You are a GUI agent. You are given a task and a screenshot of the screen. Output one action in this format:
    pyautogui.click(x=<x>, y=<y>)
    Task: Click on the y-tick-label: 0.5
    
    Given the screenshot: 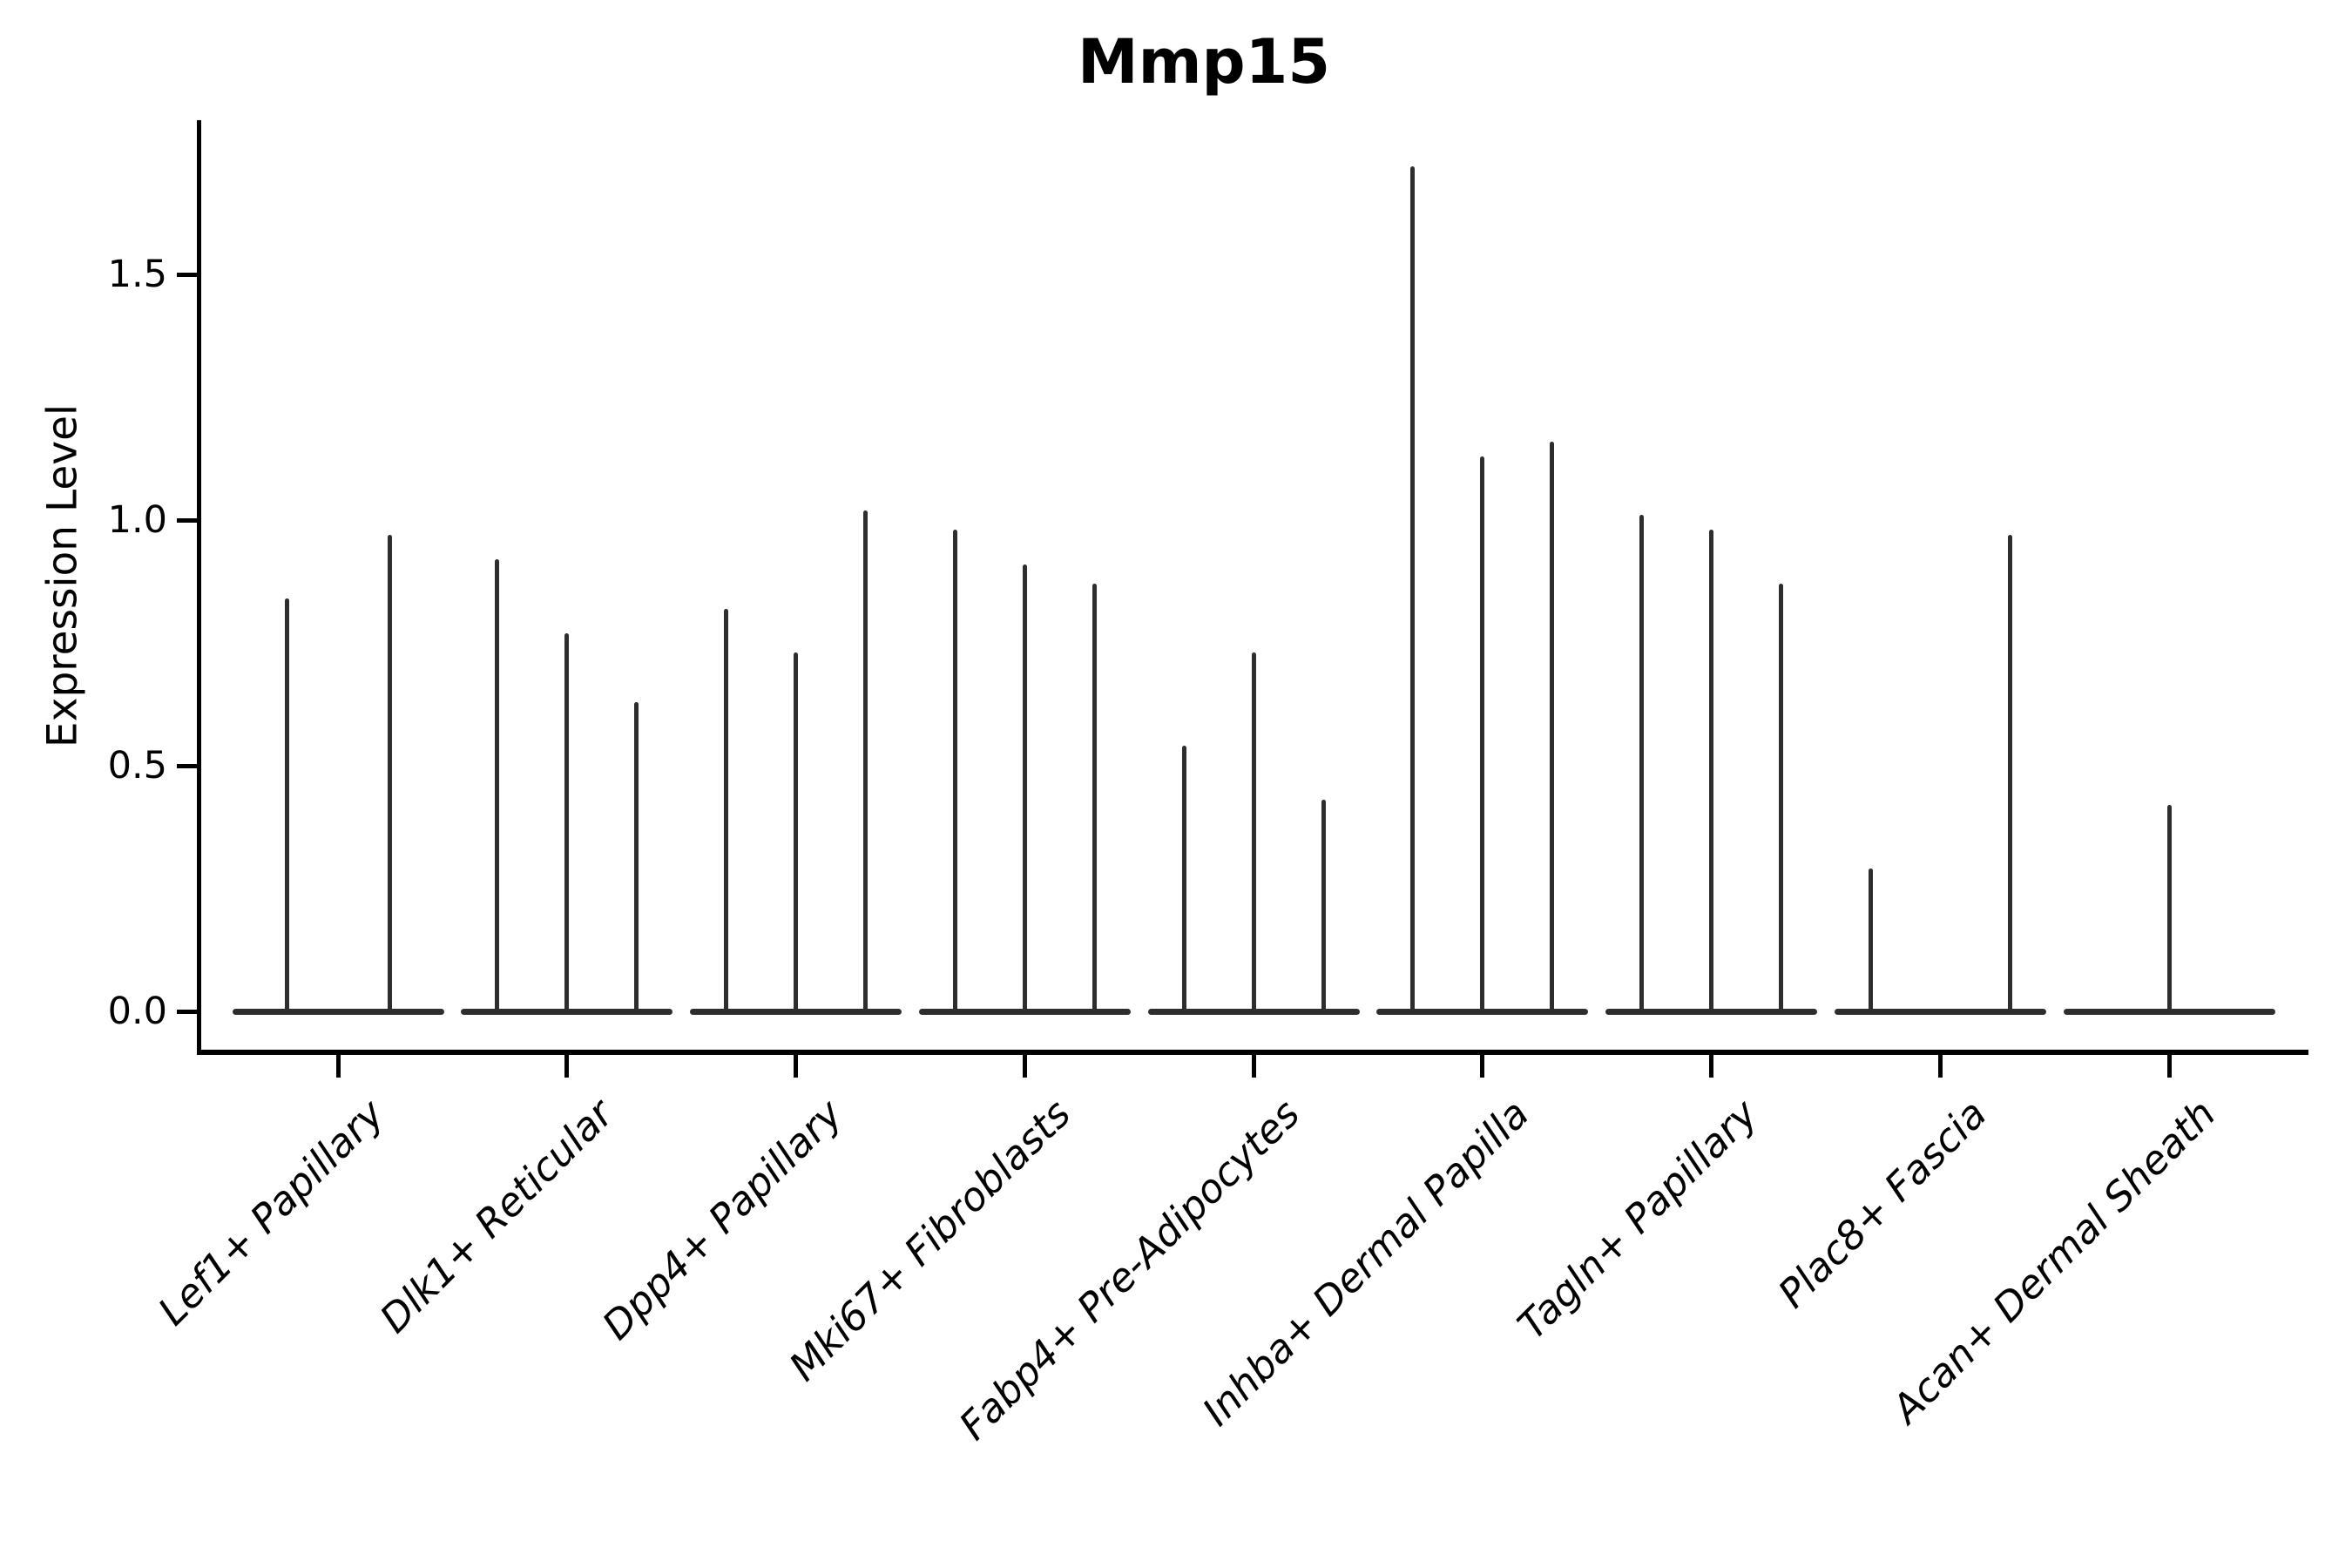 What is the action you would take?
    pyautogui.click(x=137, y=765)
    